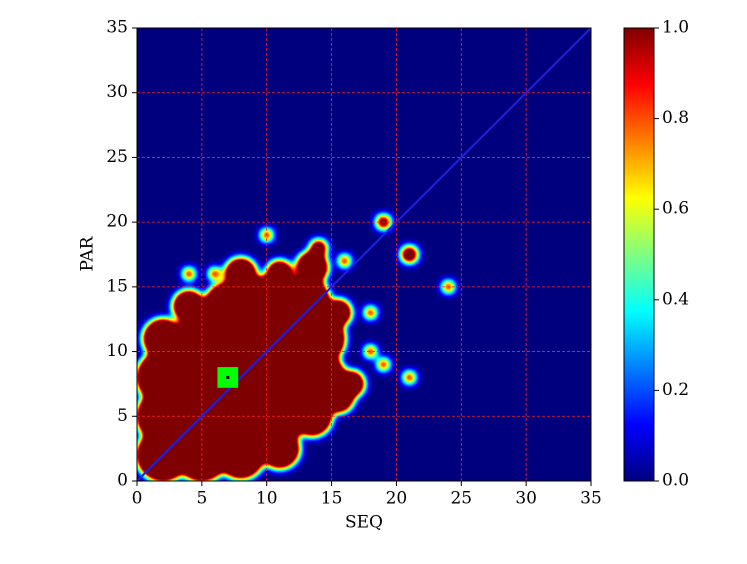 The image size is (747, 564). What do you see at coordinates (364, 523) in the screenshot?
I see `x-axis-label: SEQ` at bounding box center [364, 523].